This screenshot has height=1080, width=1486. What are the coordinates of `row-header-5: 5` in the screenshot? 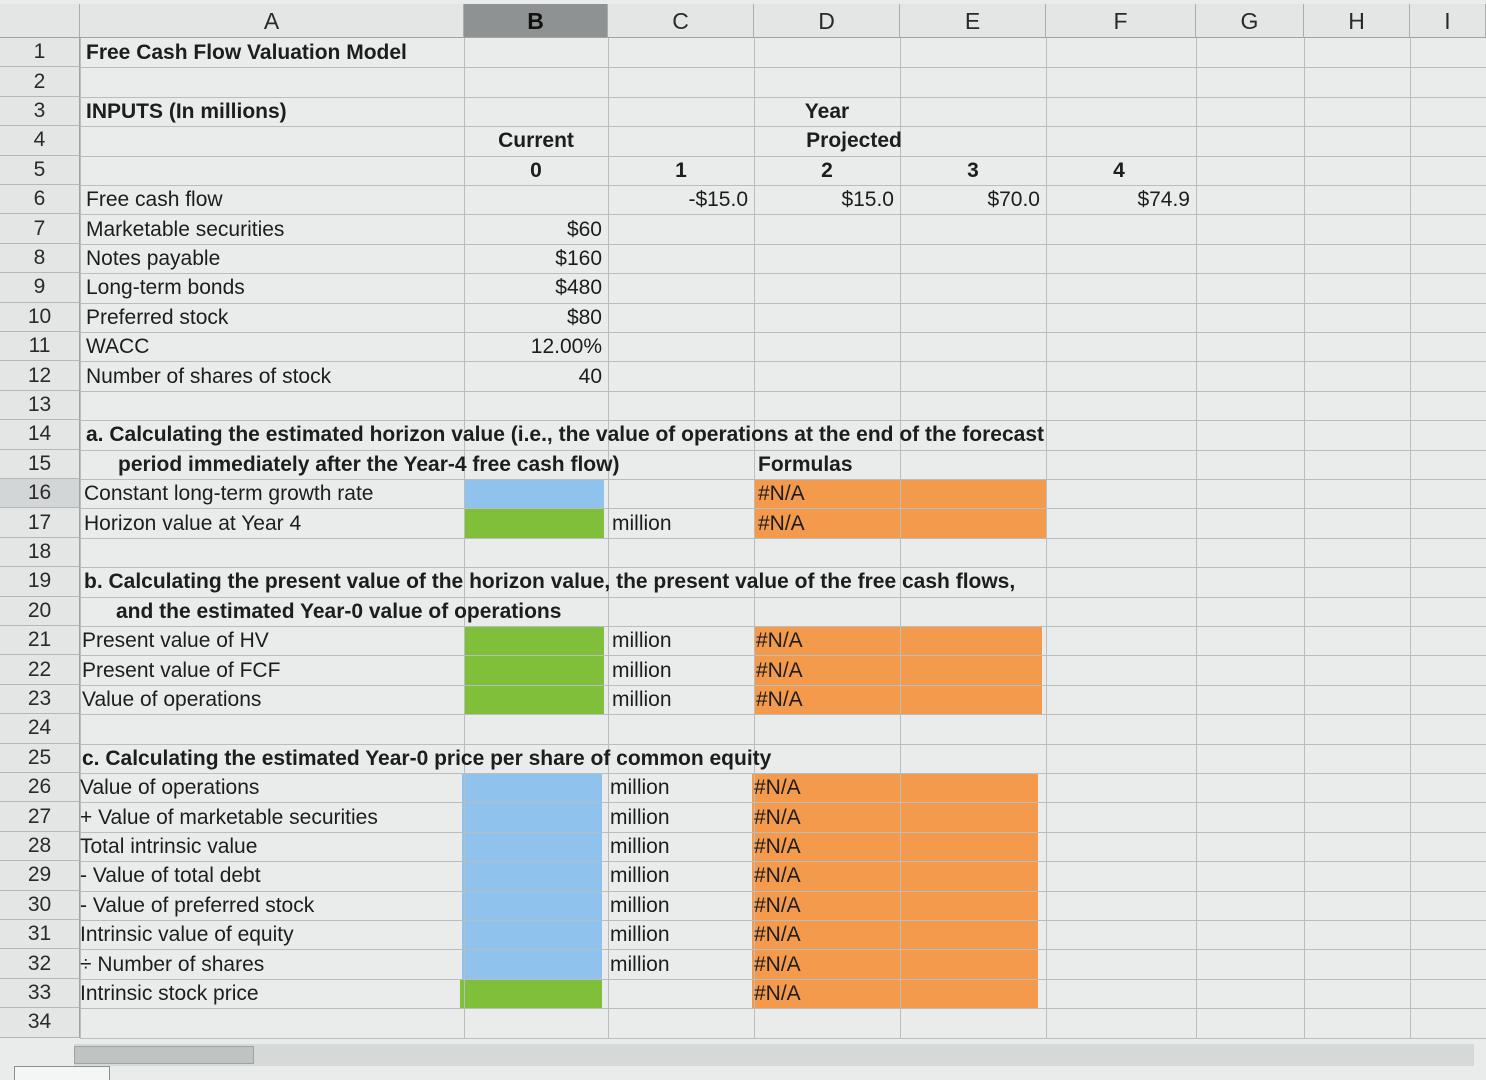 It's located at (40, 170).